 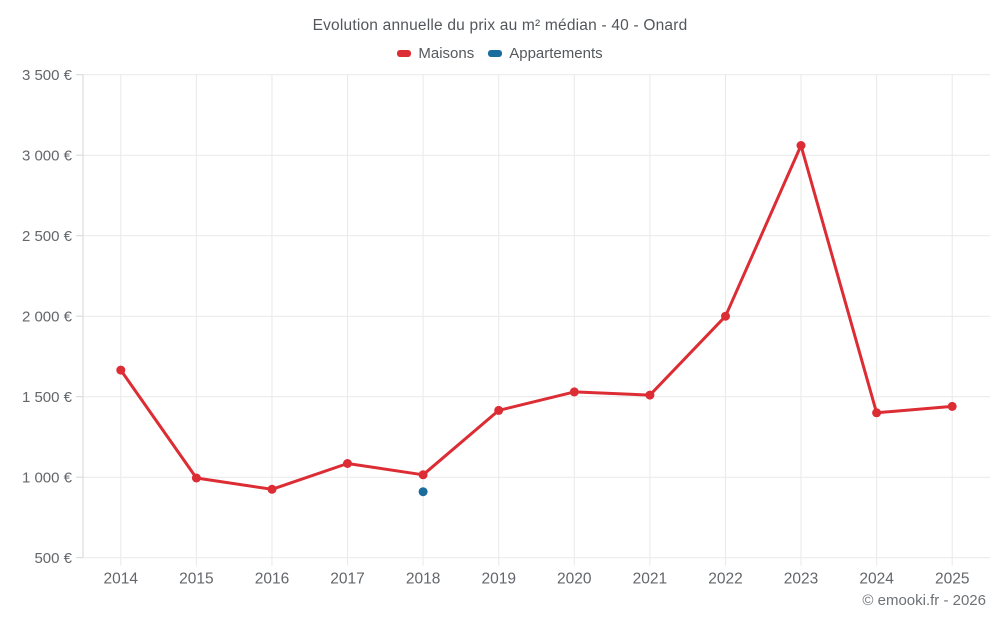 I want to click on appartements-swatch-icon, so click(x=495, y=53).